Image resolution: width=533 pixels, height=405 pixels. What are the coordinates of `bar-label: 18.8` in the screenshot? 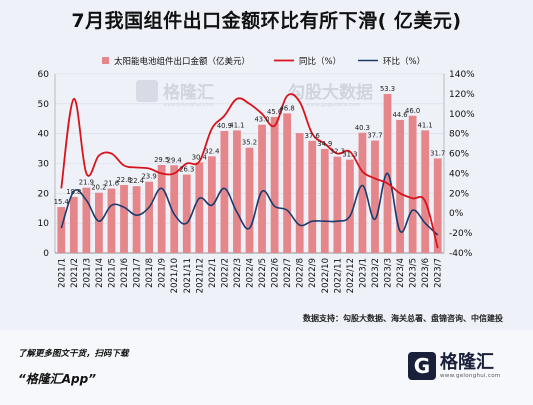 It's located at (73, 192).